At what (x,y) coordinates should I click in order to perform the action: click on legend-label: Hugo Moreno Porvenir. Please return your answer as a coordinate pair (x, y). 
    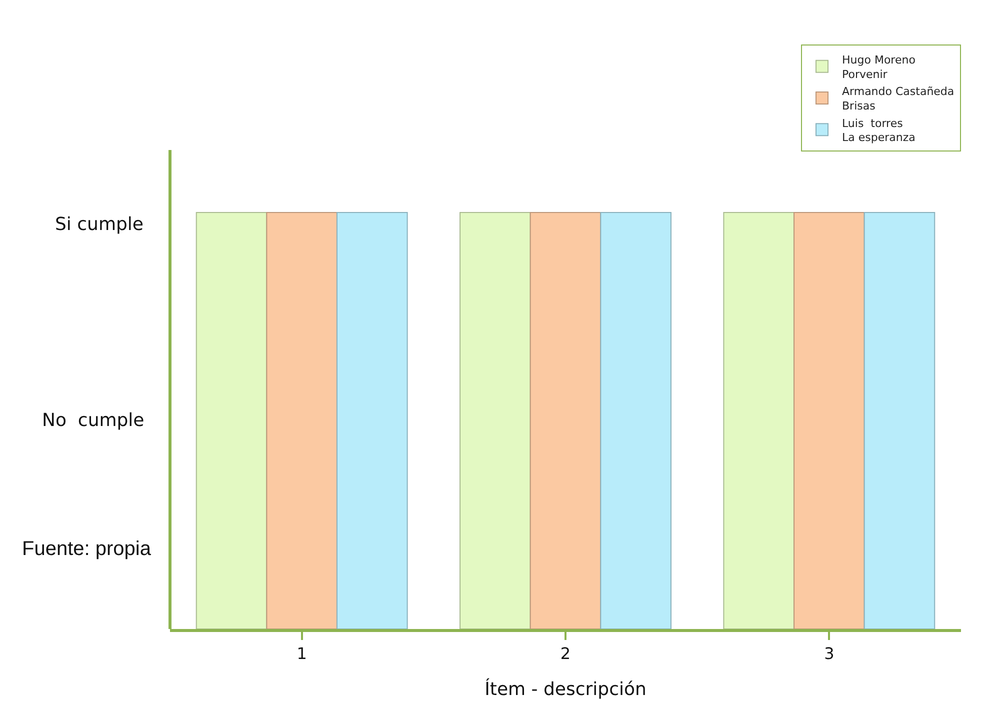
    Looking at the image, I should click on (879, 67).